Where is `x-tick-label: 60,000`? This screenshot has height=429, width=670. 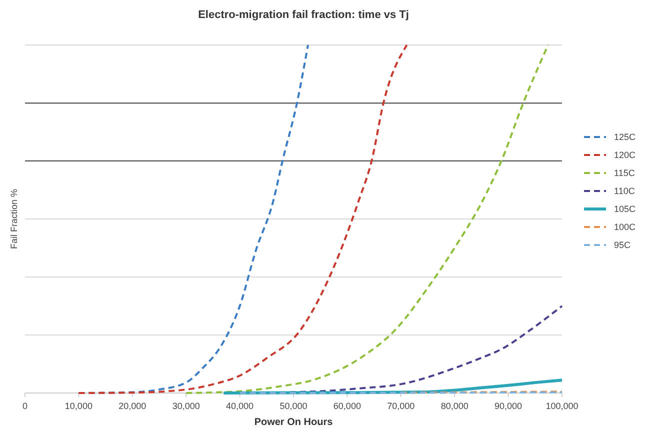
x-tick-label: 60,000 is located at coordinates (347, 406).